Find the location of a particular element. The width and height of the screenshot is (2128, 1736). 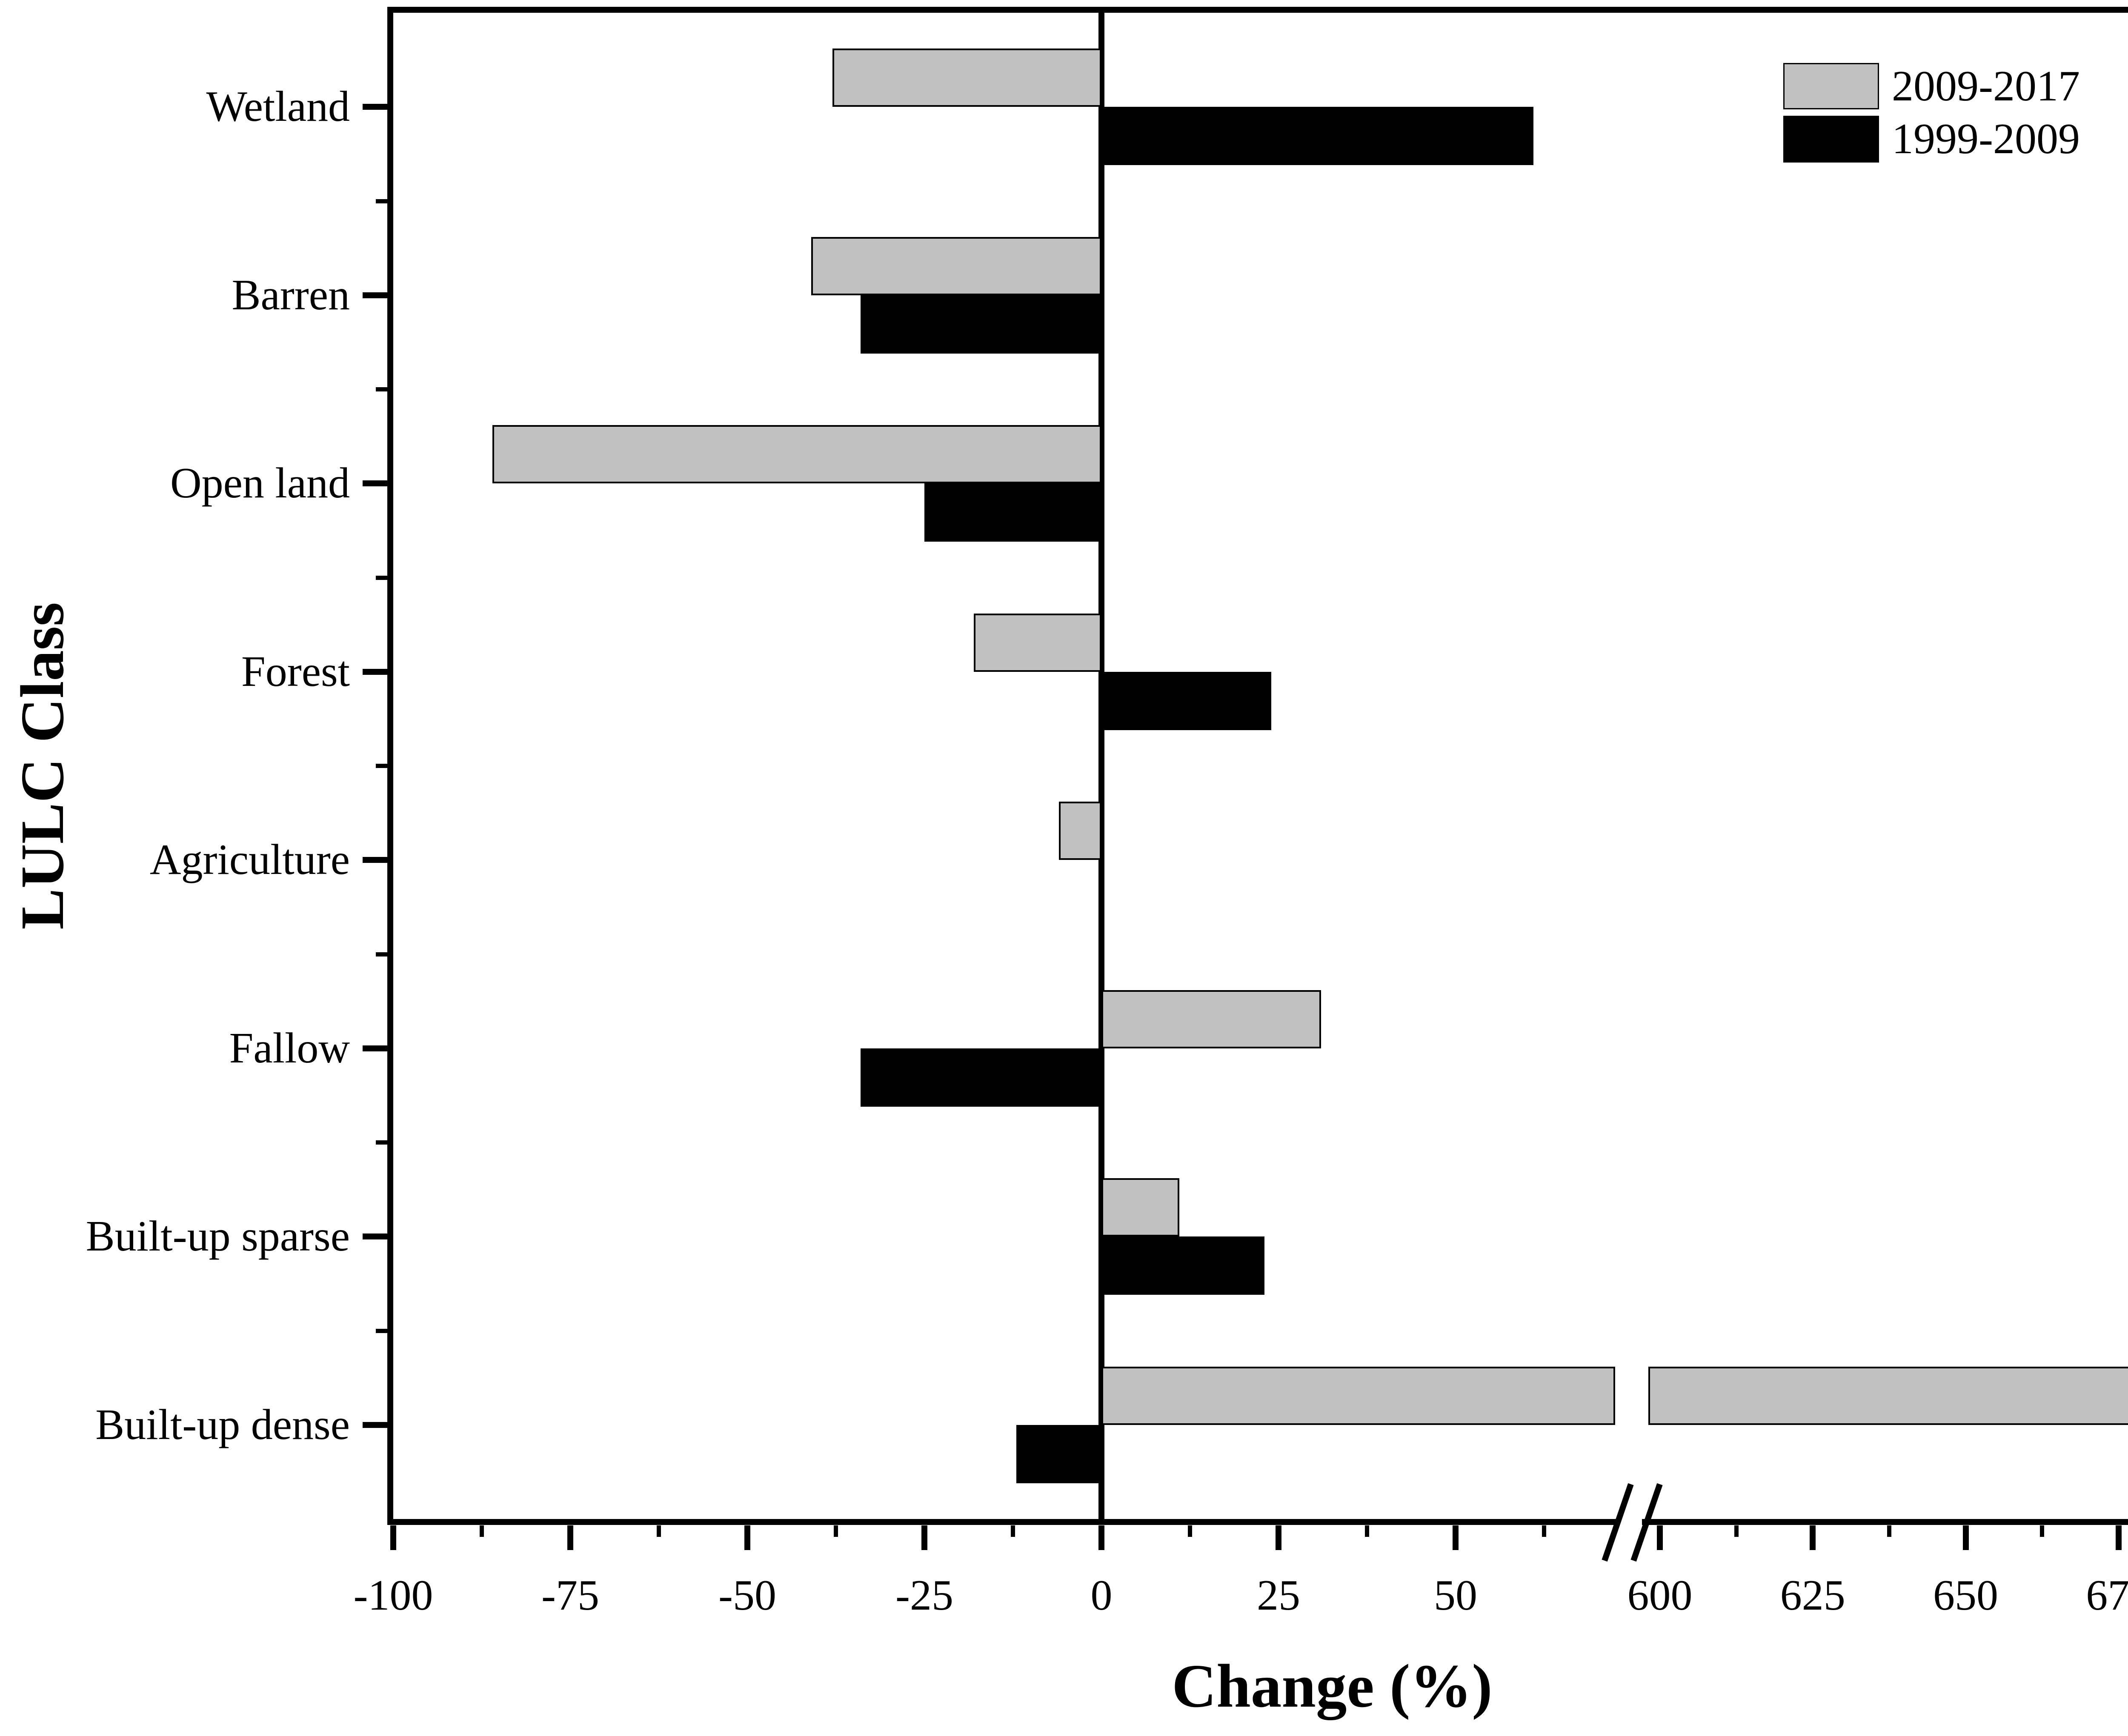

x-tick-label-25: -25 is located at coordinates (924, 1595).